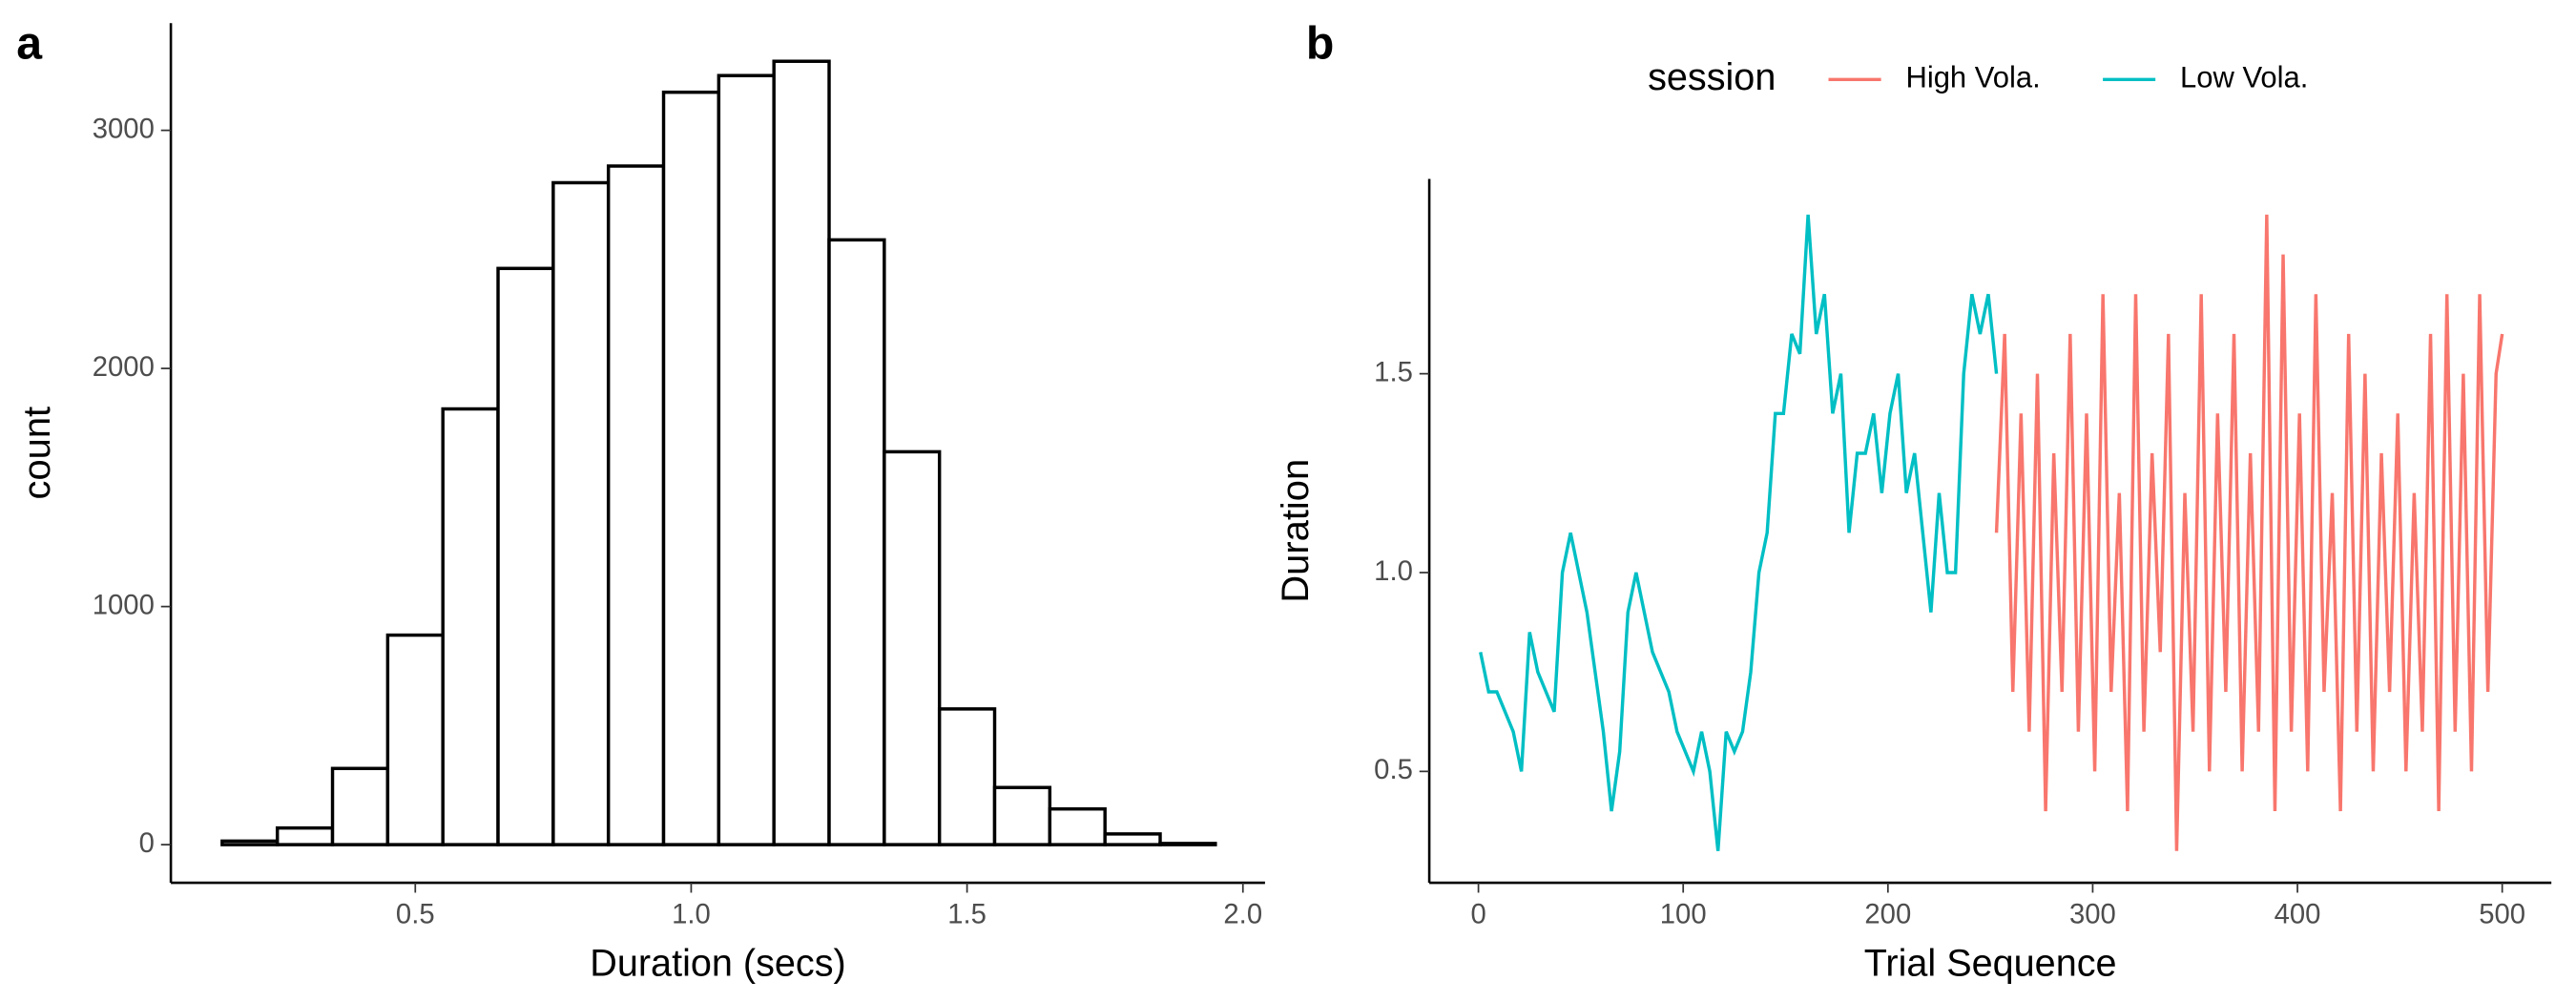  What do you see at coordinates (2244, 77) in the screenshot?
I see `legend-label: Low Vola.` at bounding box center [2244, 77].